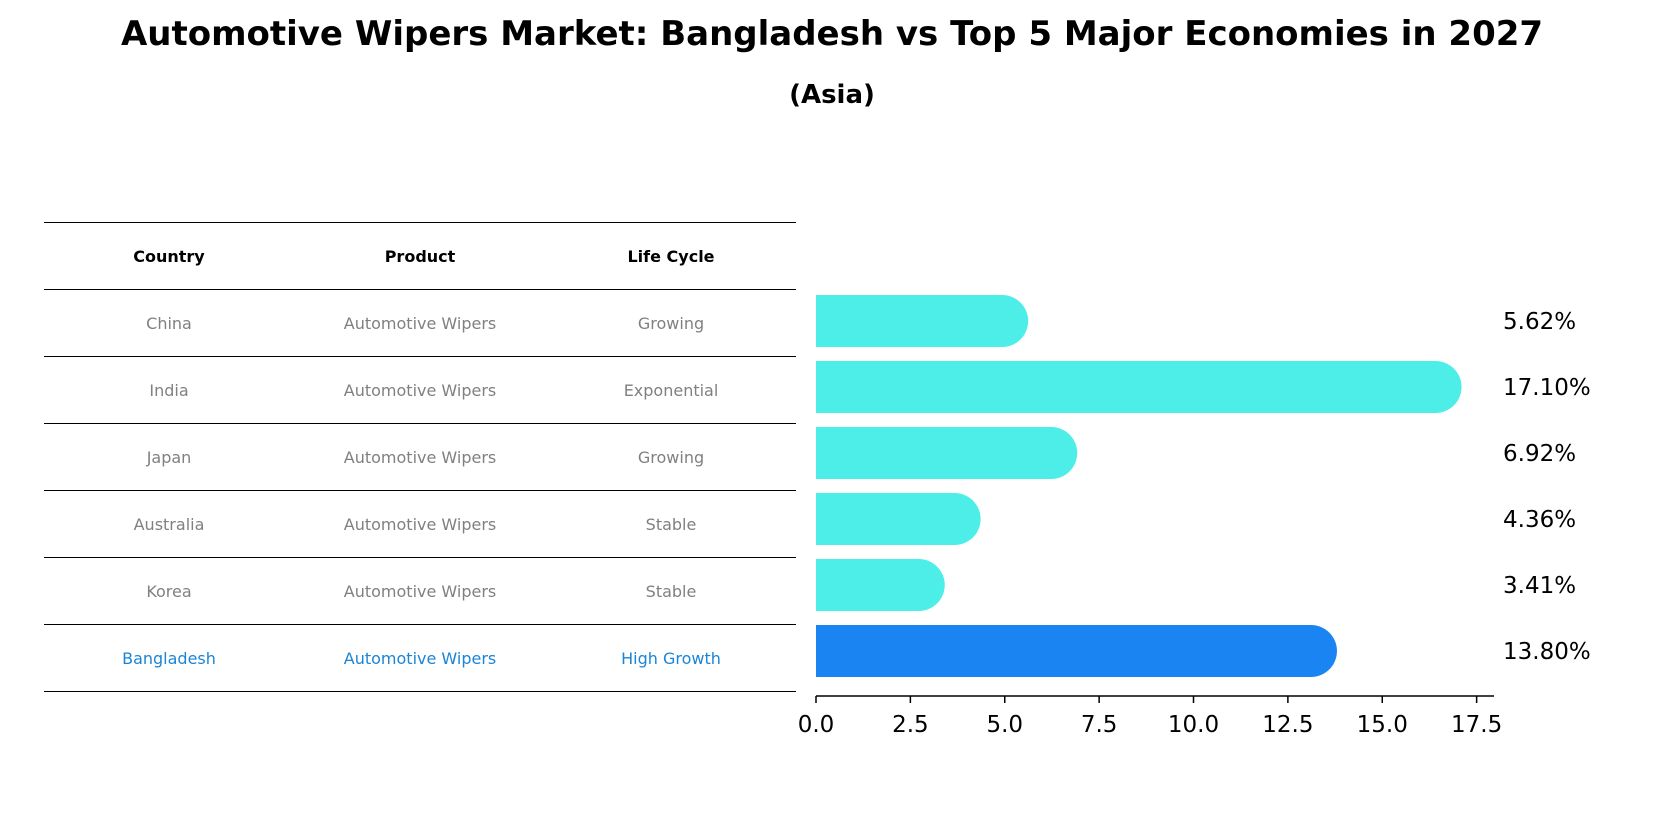 This screenshot has height=823, width=1664. I want to click on header-product: Product, so click(420, 256).